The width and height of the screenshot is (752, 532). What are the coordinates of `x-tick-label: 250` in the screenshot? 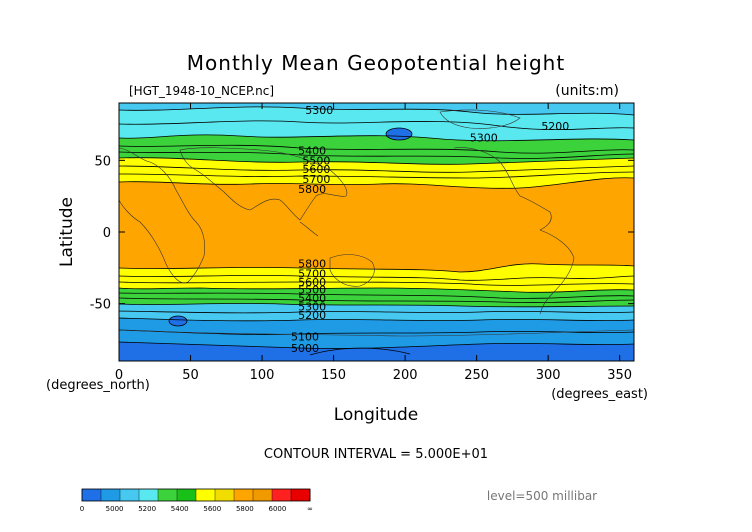 It's located at (476, 375).